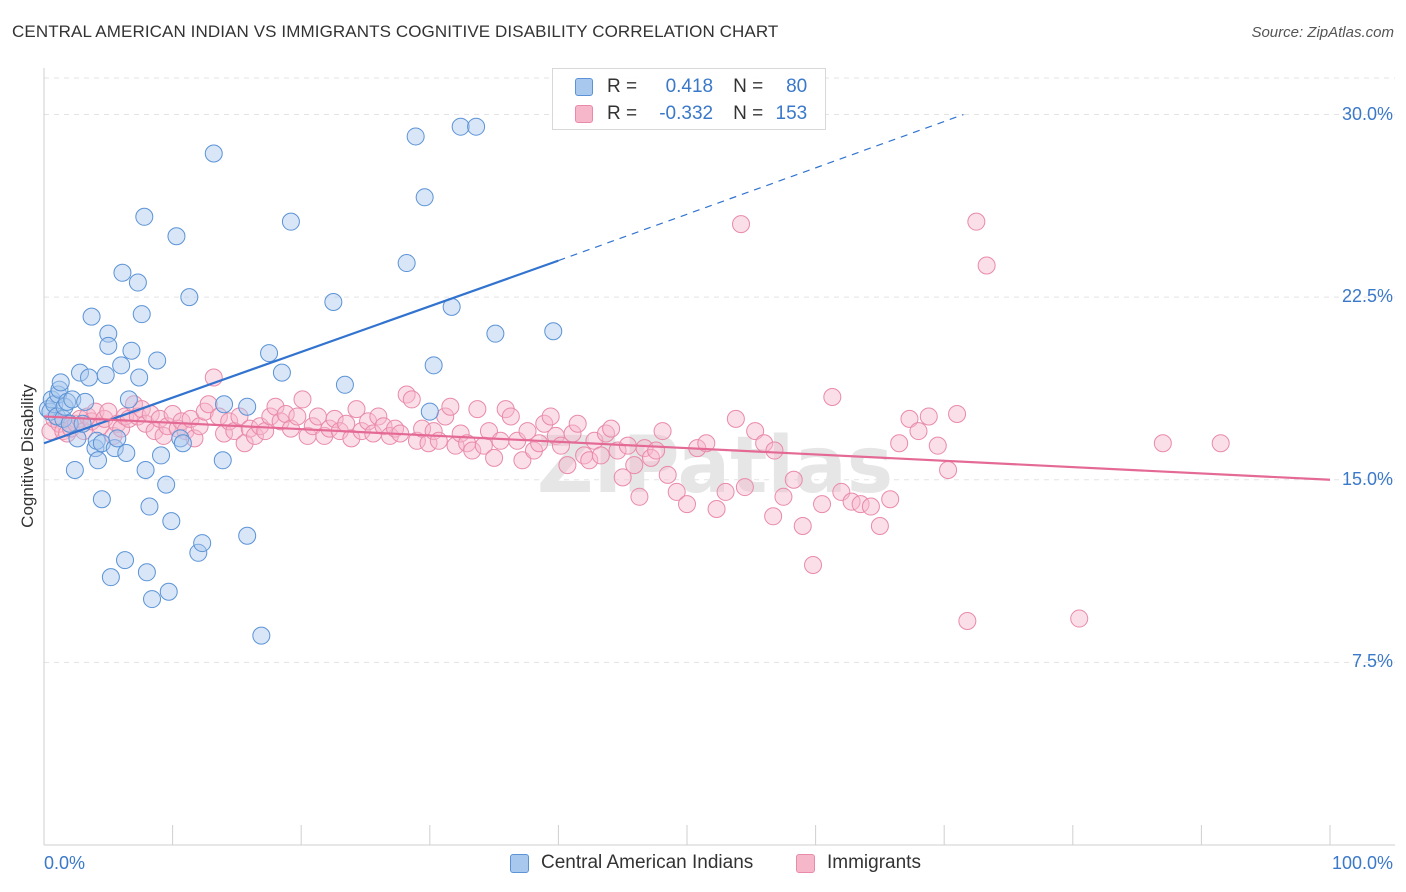  I want to click on legend-item-immigrants: Immigrants, so click(858, 863).